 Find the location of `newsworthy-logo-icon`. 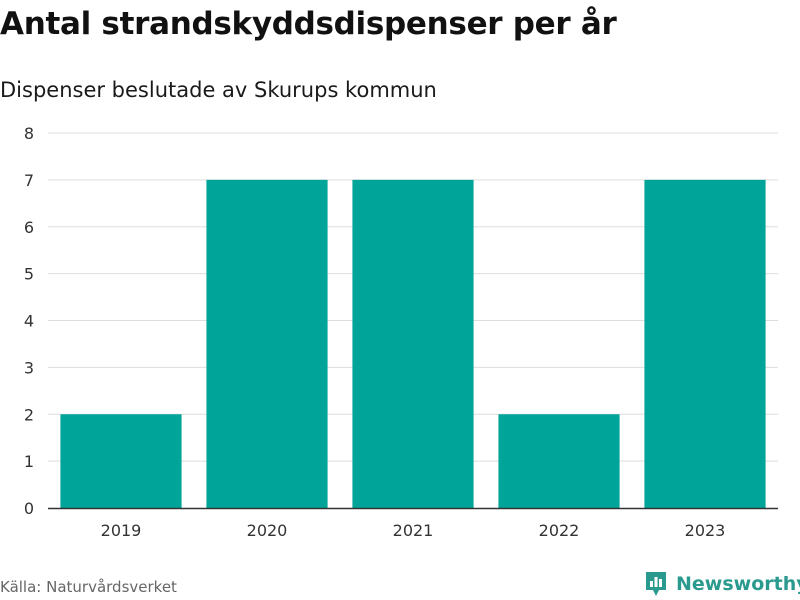

newsworthy-logo-icon is located at coordinates (656, 584).